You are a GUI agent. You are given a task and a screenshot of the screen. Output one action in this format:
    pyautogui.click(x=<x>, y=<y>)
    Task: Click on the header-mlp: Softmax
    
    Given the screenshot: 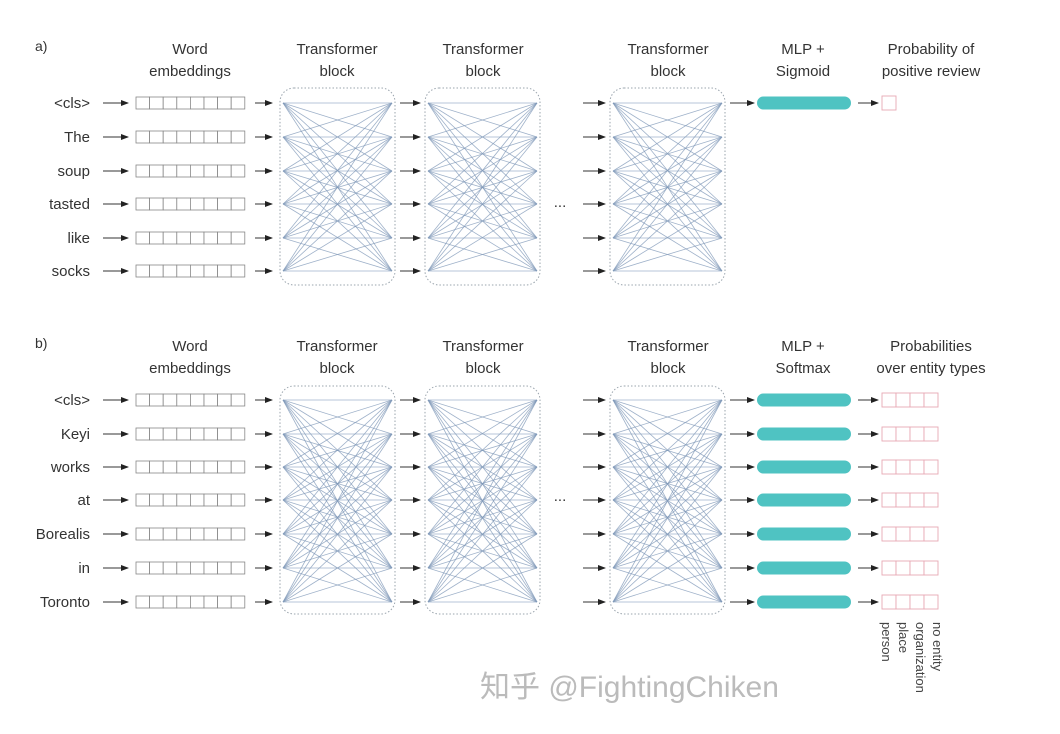 What is the action you would take?
    pyautogui.click(x=803, y=368)
    